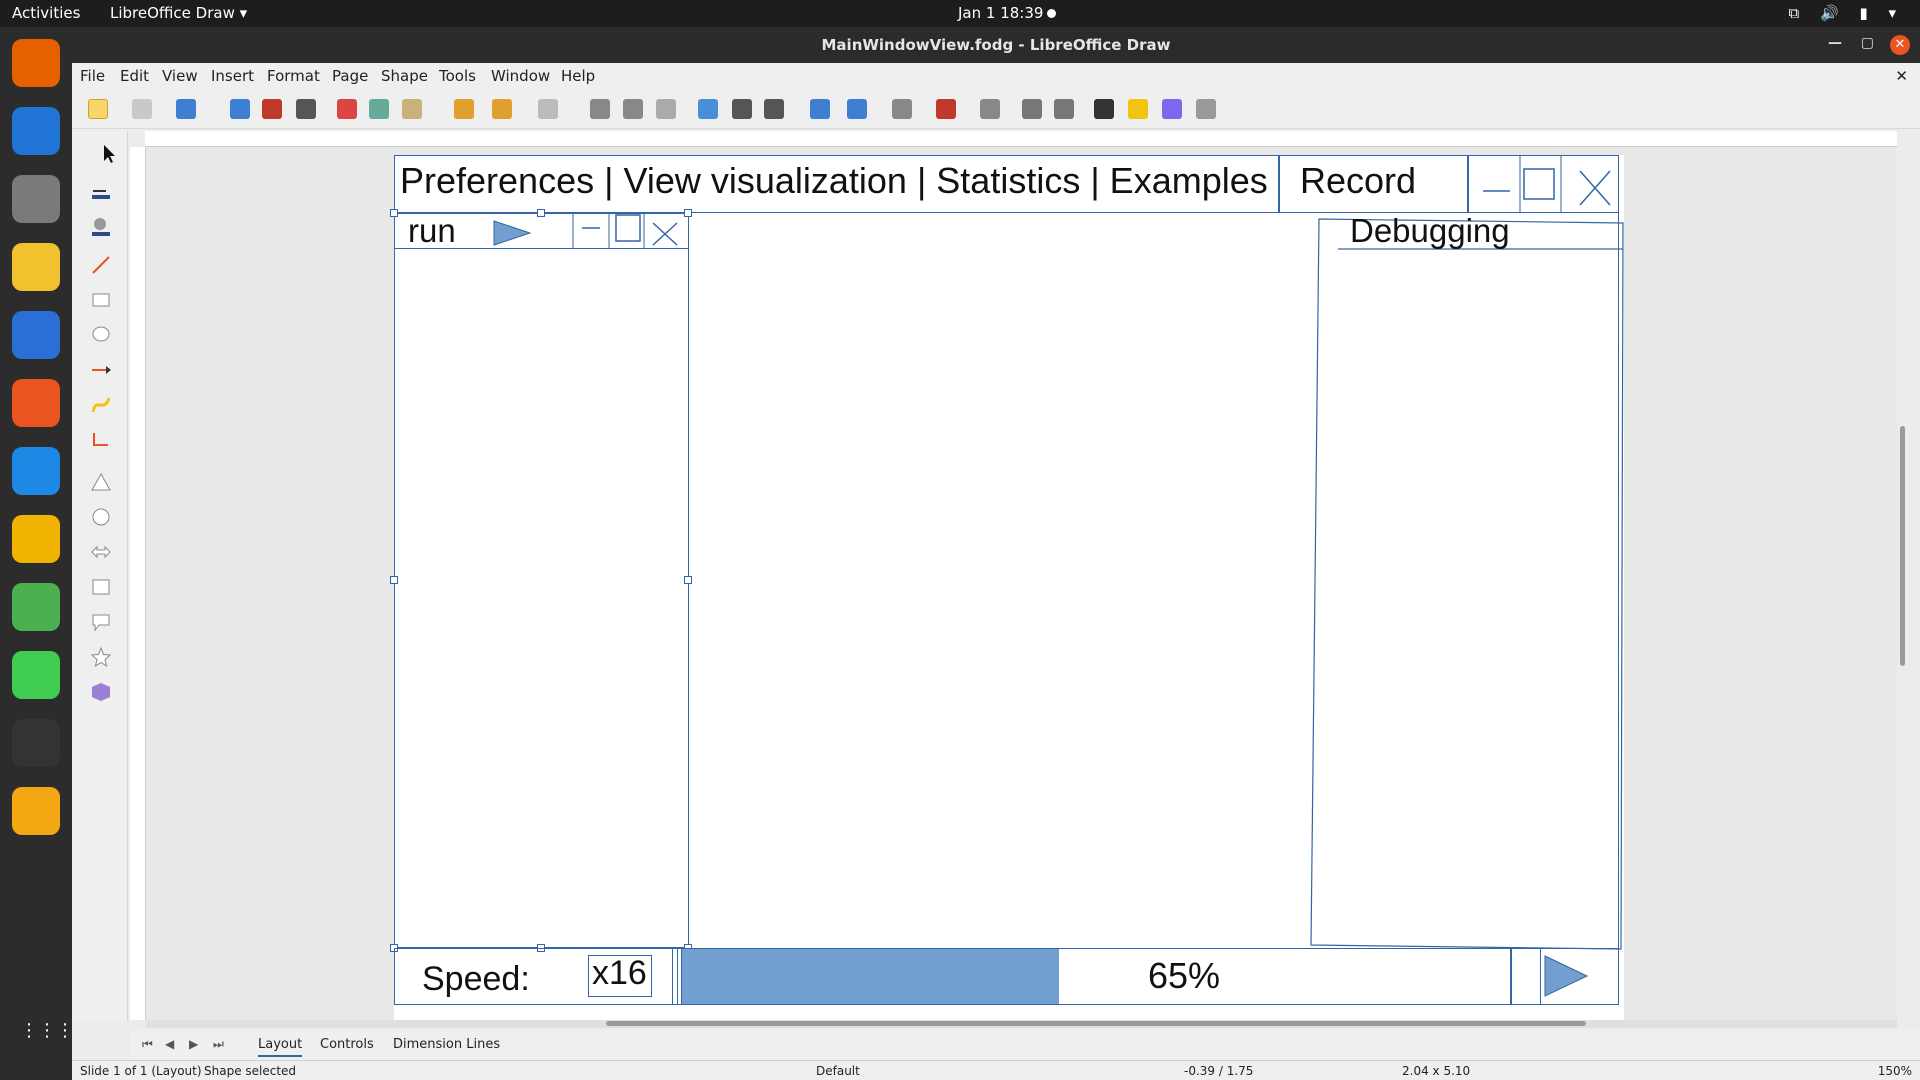  Describe the element at coordinates (101, 265) in the screenshot. I see `line-tool-icon` at that location.